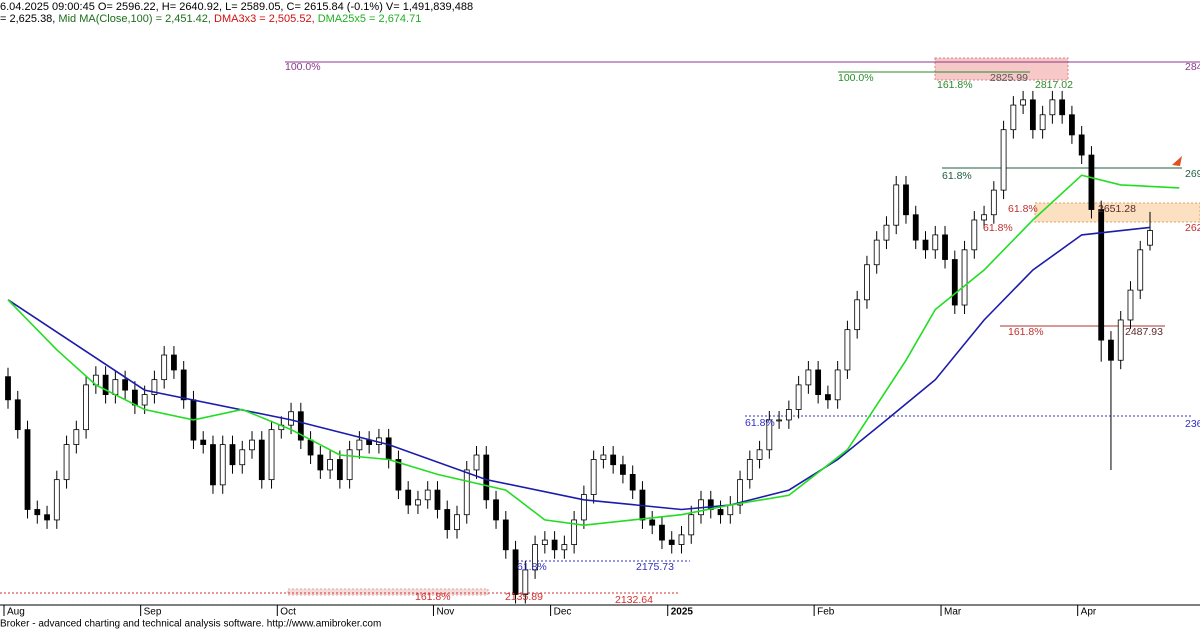  I want to click on x-tick-label: Nov, so click(445, 612).